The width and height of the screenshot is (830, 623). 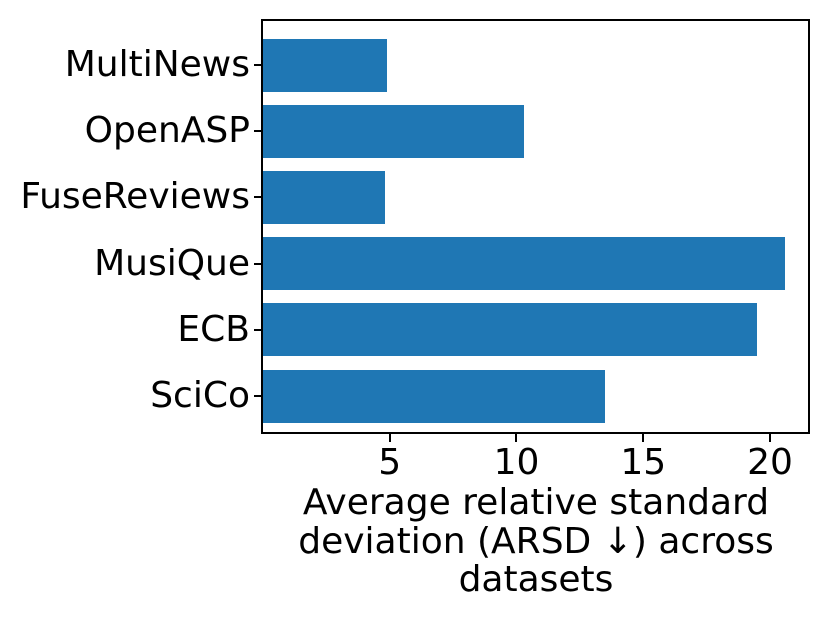 I want to click on y-tick-label-ecb: ECB, so click(x=213, y=329).